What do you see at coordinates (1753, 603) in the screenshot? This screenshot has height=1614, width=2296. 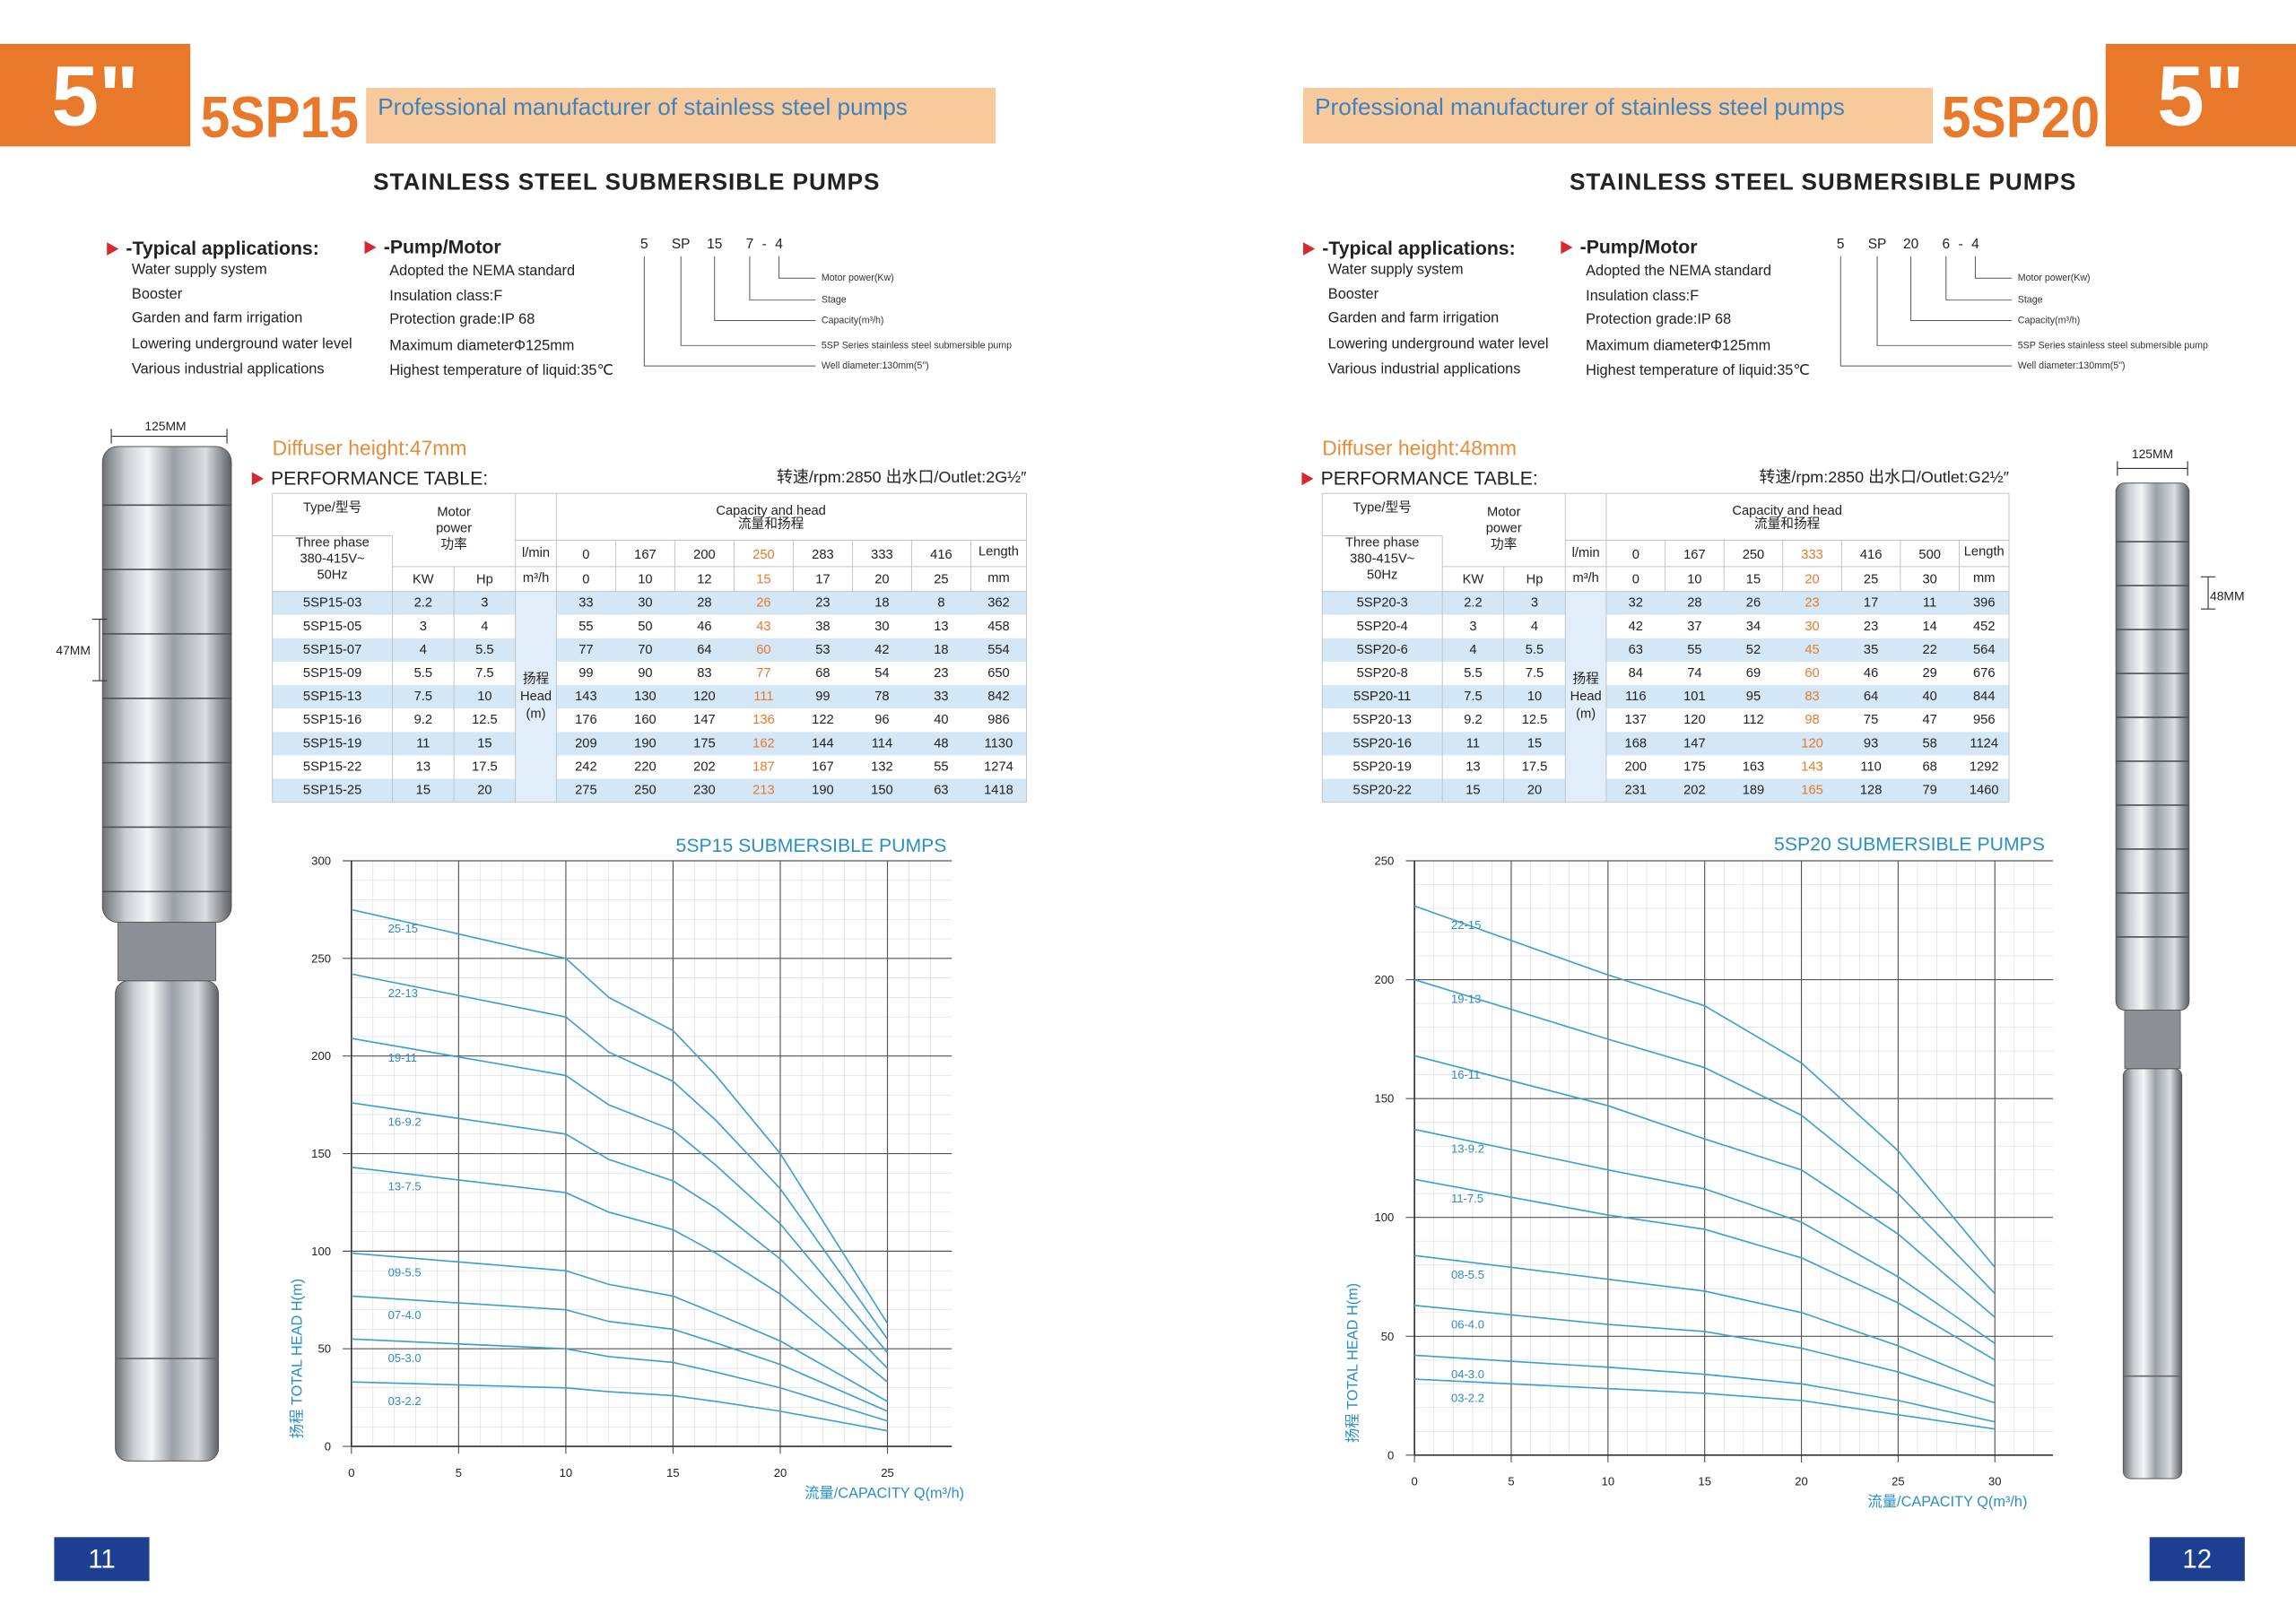 I see `table-cell: 26` at bounding box center [1753, 603].